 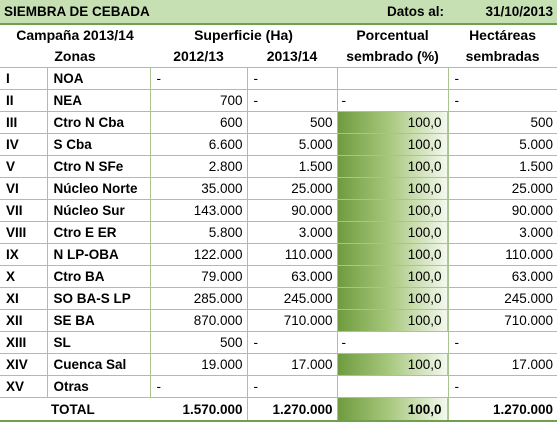 I want to click on ha-sown: 90.000, so click(x=502, y=210).